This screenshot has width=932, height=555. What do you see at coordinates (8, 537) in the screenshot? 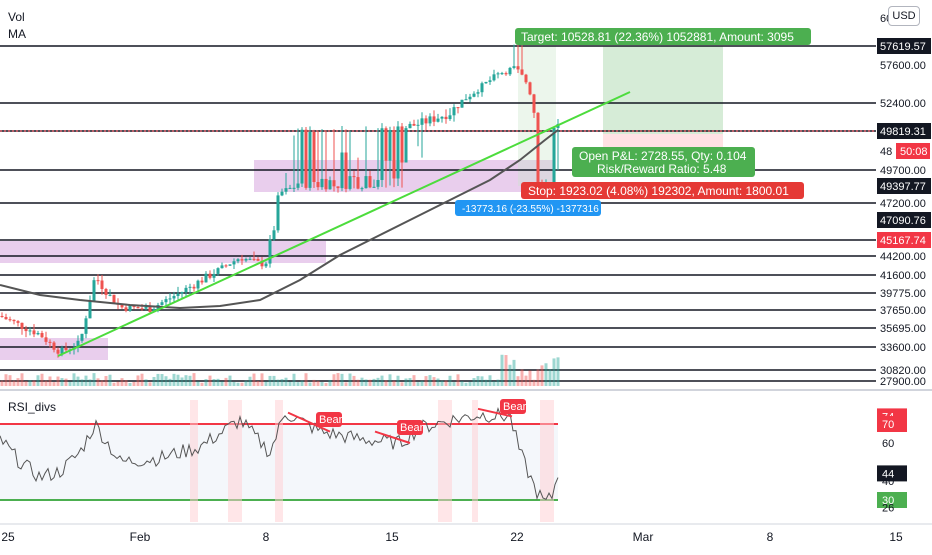
I see `time-tick-label: 25` at bounding box center [8, 537].